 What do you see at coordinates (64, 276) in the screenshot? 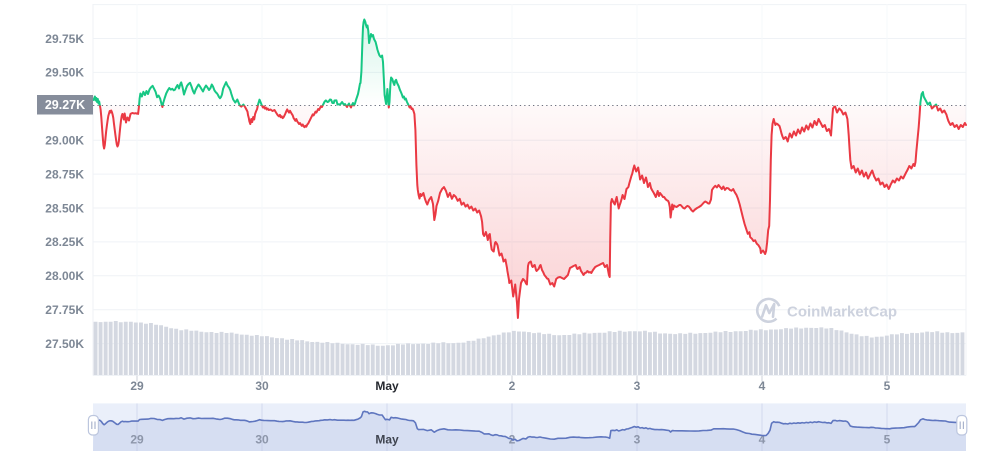
I see `svg-text: 28.00K` at bounding box center [64, 276].